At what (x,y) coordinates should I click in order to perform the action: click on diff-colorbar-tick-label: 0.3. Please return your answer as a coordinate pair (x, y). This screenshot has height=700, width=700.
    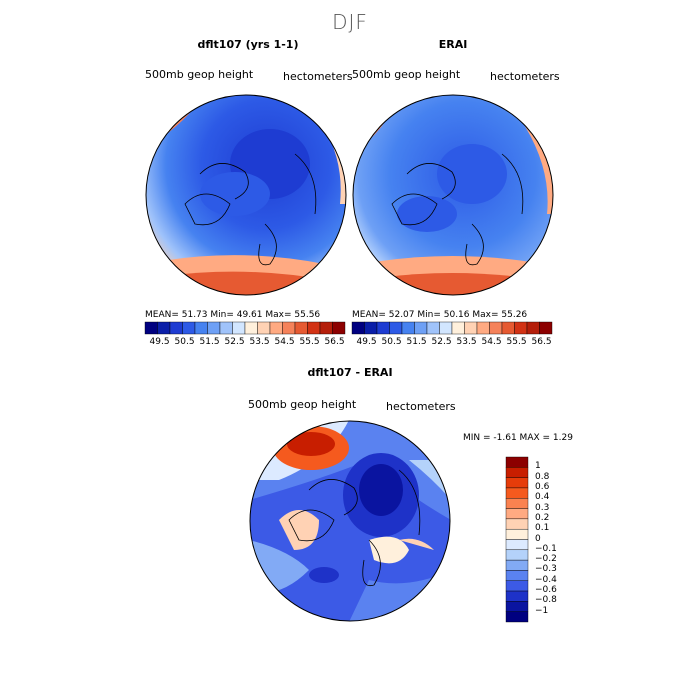
    Looking at the image, I should click on (542, 507).